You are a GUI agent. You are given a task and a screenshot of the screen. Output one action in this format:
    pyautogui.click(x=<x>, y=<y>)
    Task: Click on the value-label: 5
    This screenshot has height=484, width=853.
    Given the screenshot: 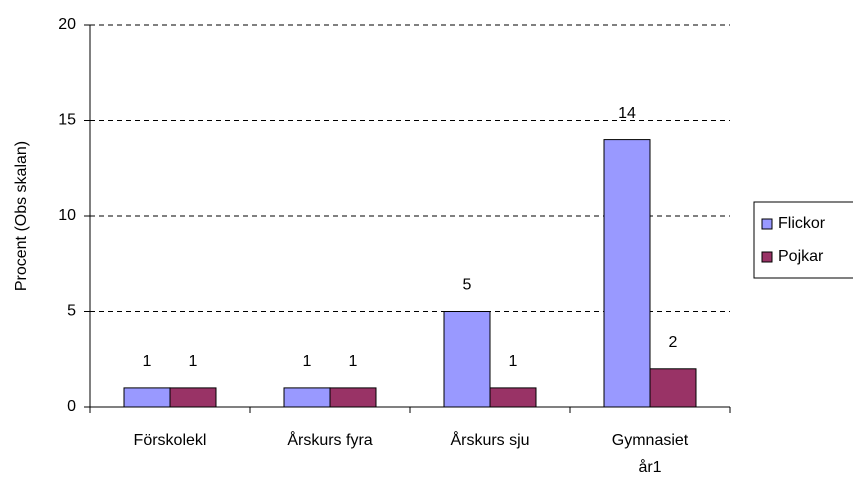 What is the action you would take?
    pyautogui.click(x=467, y=285)
    